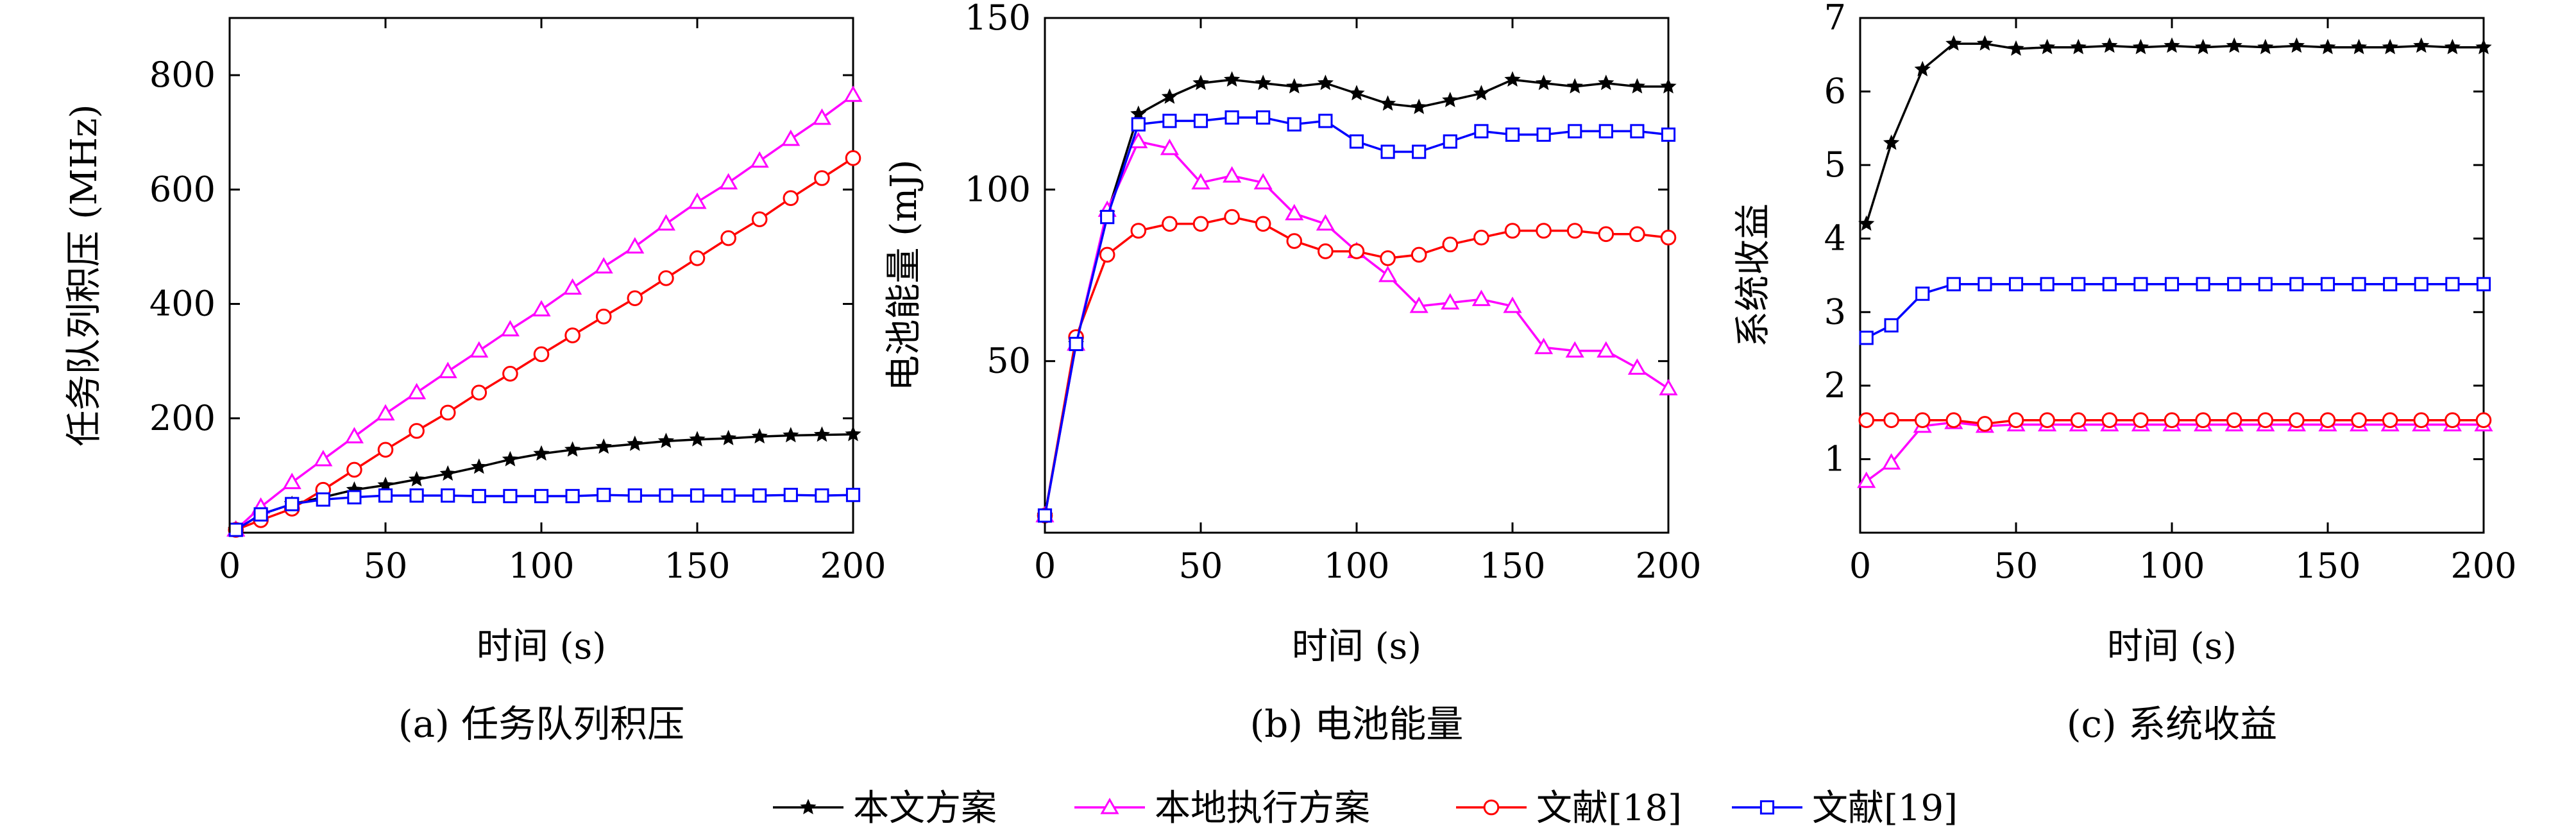  Describe the element at coordinates (182, 189) in the screenshot. I see `y-tick-label: 600` at that location.